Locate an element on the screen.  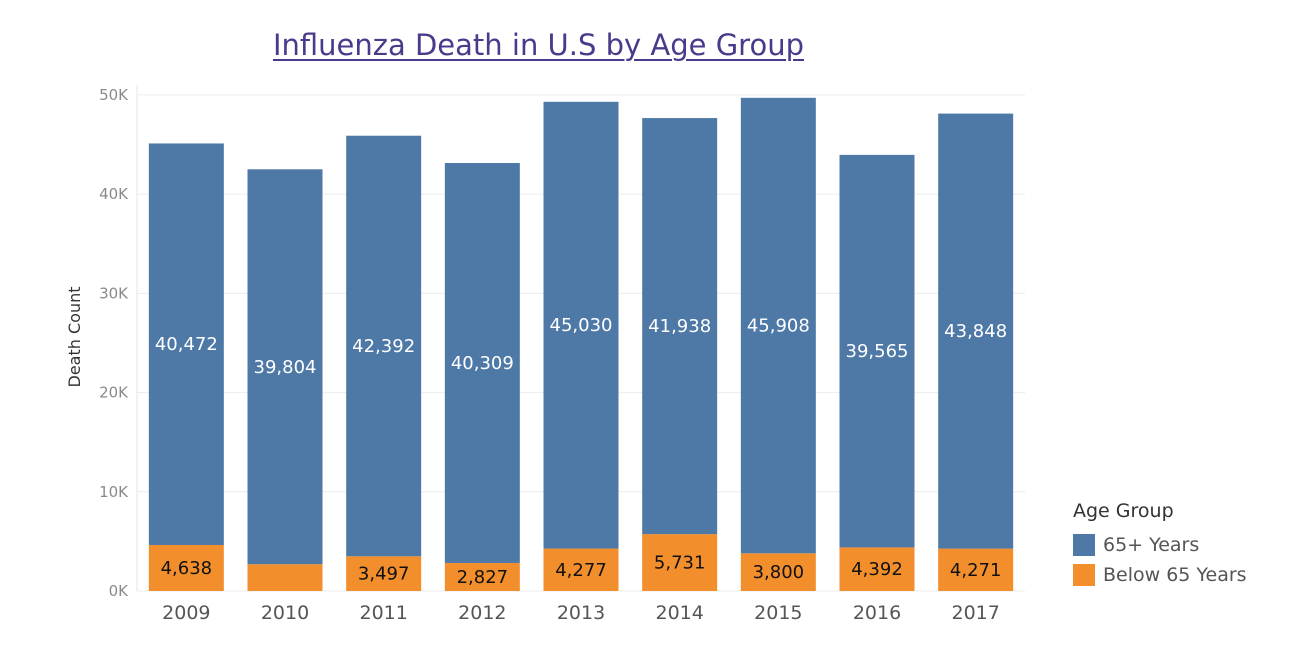
data-label: 39,565 is located at coordinates (877, 351).